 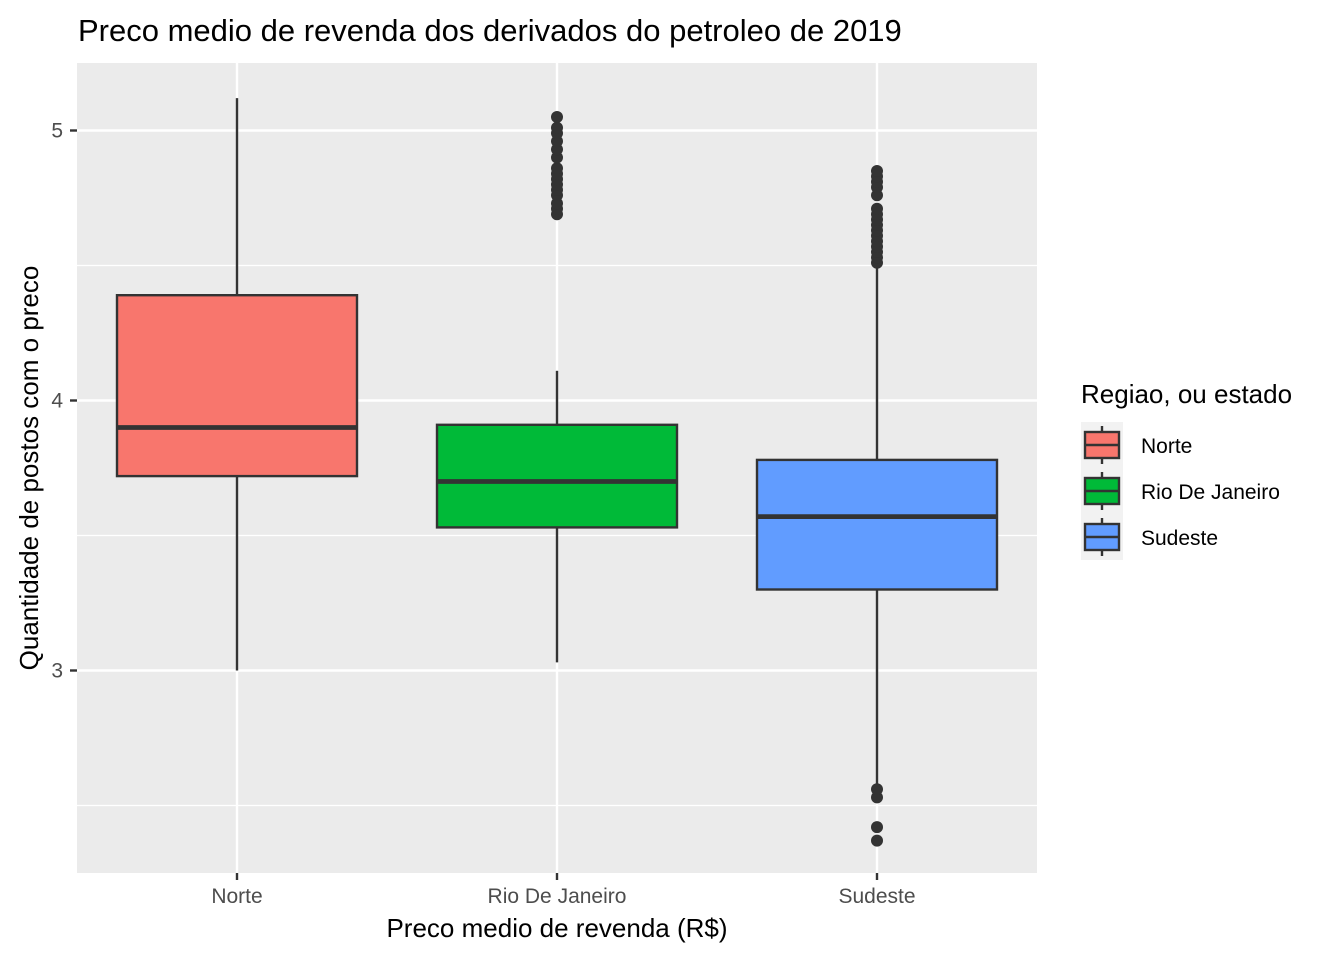 What do you see at coordinates (29, 468) in the screenshot?
I see `y-axis-title: Quantidade de postos com o preco` at bounding box center [29, 468].